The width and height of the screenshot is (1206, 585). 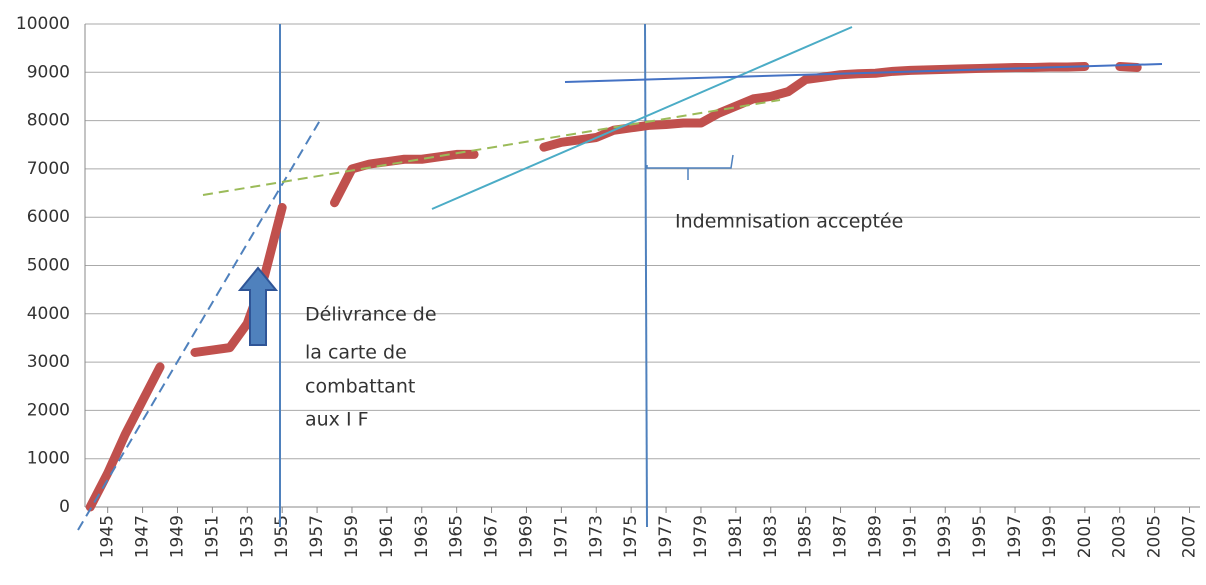 What do you see at coordinates (875, 536) in the screenshot?
I see `x-tick-label: 1989` at bounding box center [875, 536].